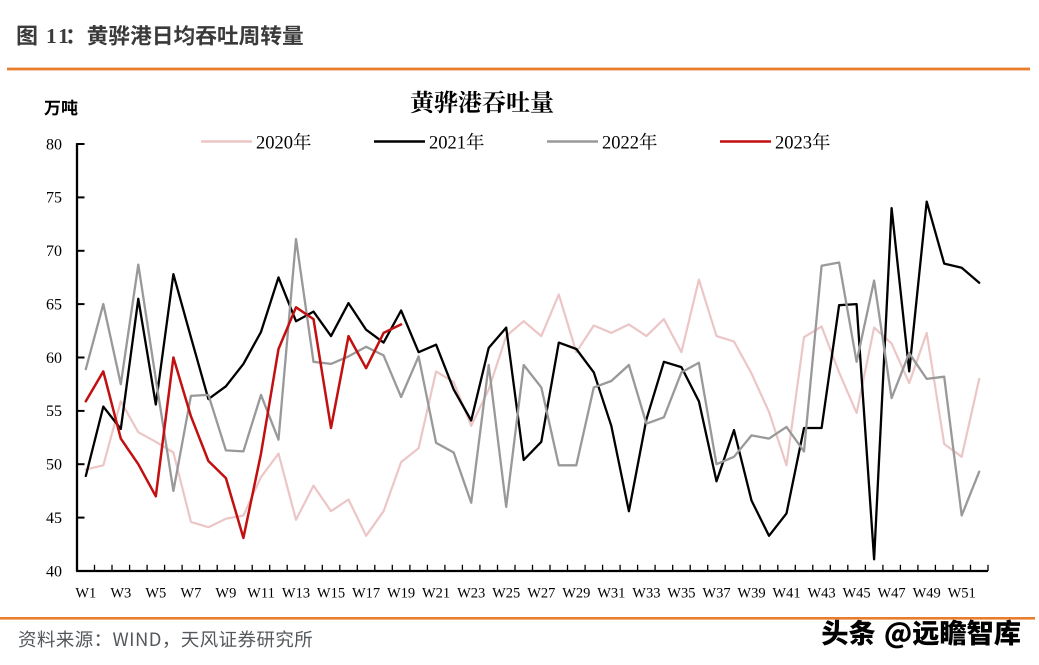 This screenshot has width=1039, height=665. I want to click on svg-text: W5, so click(155, 594).